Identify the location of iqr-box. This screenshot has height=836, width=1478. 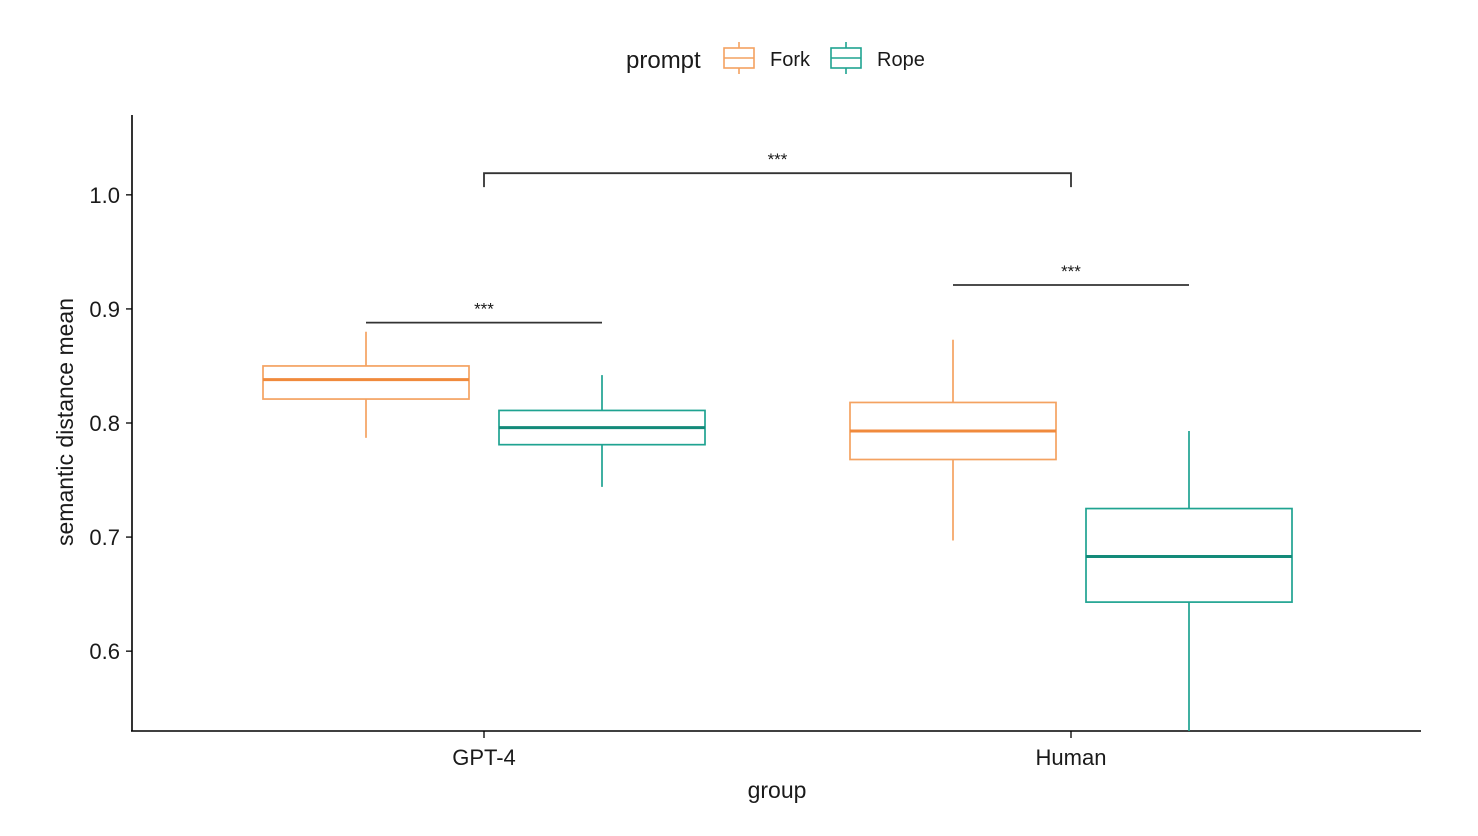
(366, 382).